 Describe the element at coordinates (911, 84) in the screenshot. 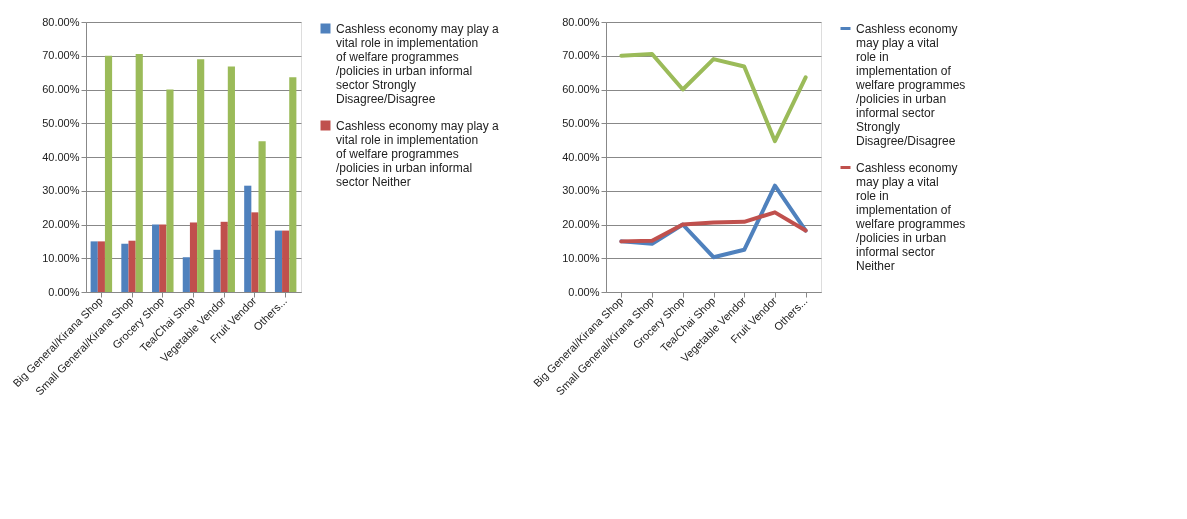

I see `text: Cashless economy may play a vital role in implementation of welfare programmes /policies in urban informal sector Strongly Disagree/Disagree` at that location.